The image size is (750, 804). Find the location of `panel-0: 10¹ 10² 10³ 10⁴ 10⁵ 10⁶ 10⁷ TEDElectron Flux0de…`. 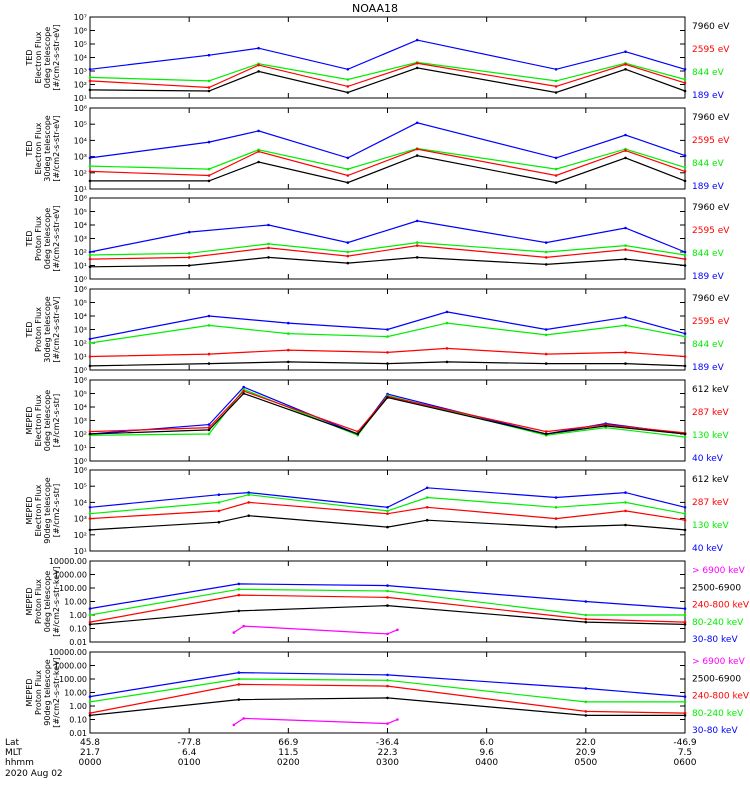

panel-0: 10¹ 10² 10³ 10⁴ 10⁵ 10⁶ 10⁷ TEDElectron Flux0de… is located at coordinates (377, 58).